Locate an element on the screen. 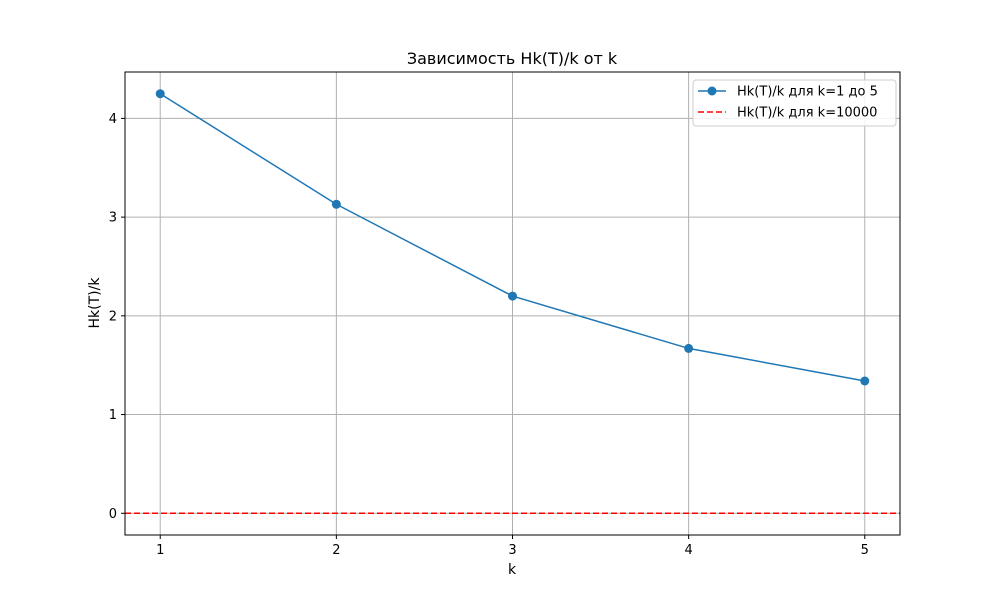 The height and width of the screenshot is (600, 1000). y-tick-label: 2 is located at coordinates (113, 316).